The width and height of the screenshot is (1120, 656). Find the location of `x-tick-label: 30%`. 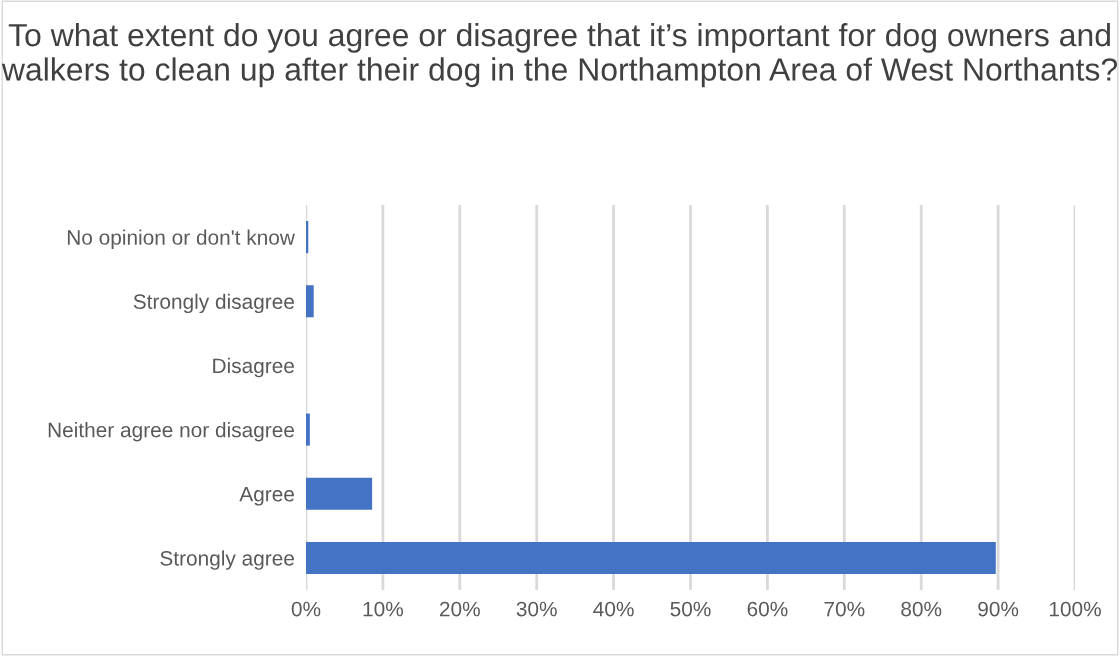

x-tick-label: 30% is located at coordinates (536, 609).